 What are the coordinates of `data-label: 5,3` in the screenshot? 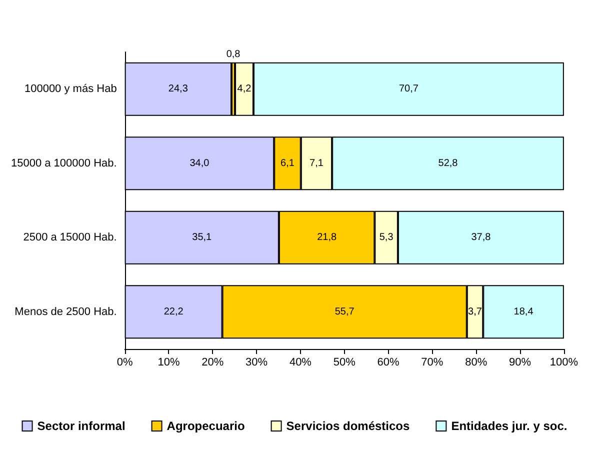 It's located at (386, 238).